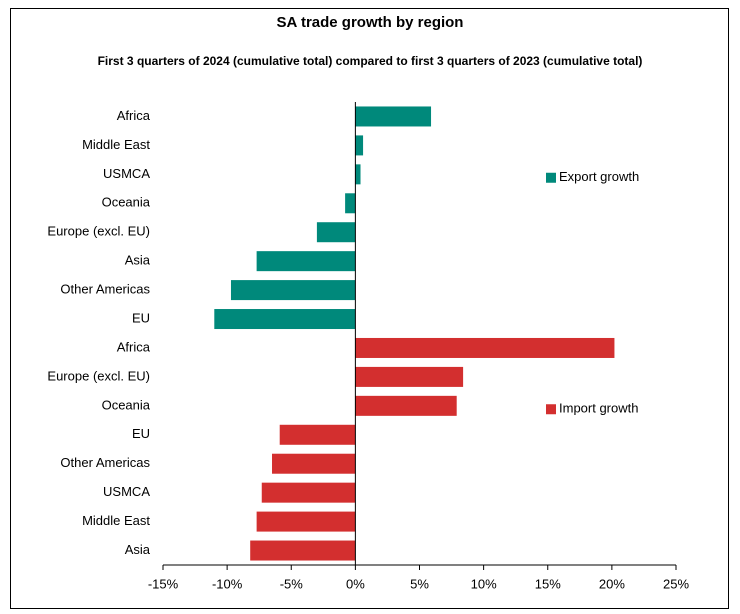 The image size is (740, 614). What do you see at coordinates (370, 22) in the screenshot?
I see `chart-title: SA trade growth by region` at bounding box center [370, 22].